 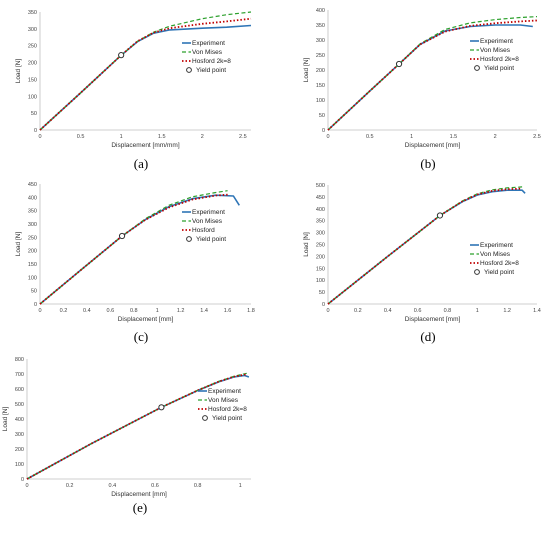 I want to click on x-tick-label: 0.8, so click(x=198, y=486).